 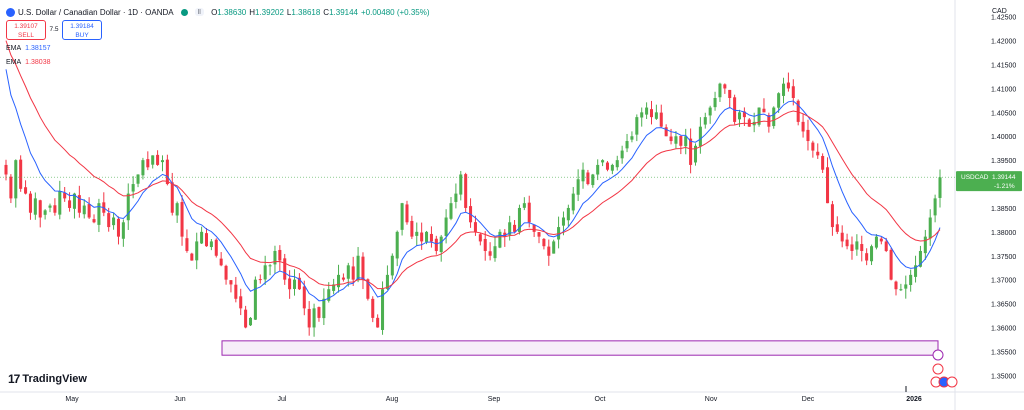 I want to click on last-price-badge, so click(x=989, y=181).